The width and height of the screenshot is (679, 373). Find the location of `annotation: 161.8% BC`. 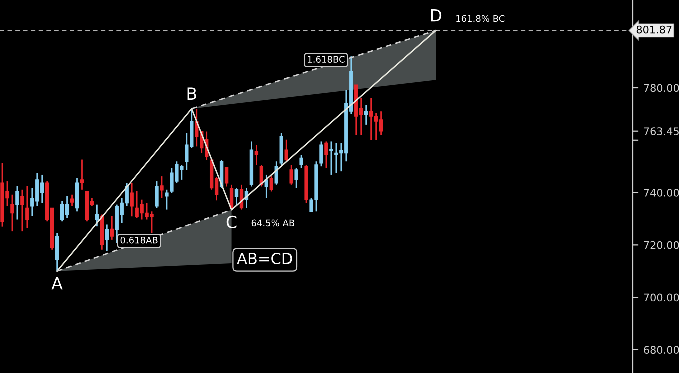

annotation: 161.8% BC is located at coordinates (480, 18).